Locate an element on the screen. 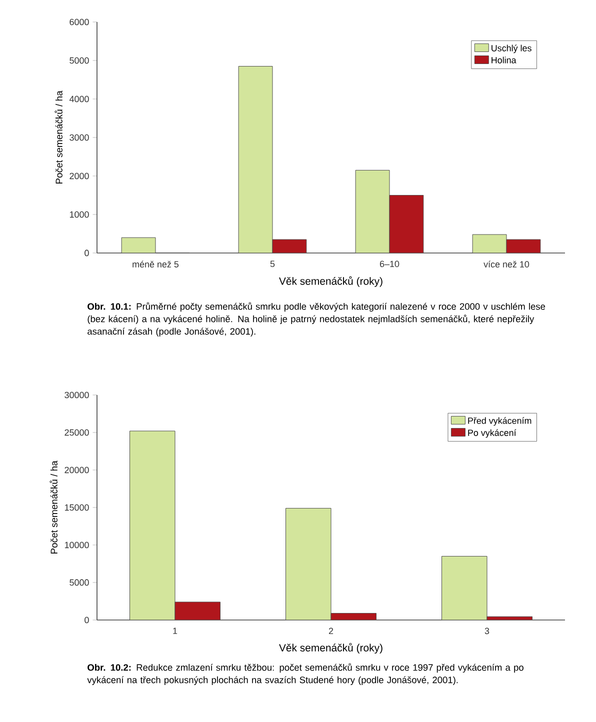 Image resolution: width=596 pixels, height=722 pixels. x-tick-label: 2 is located at coordinates (331, 631).